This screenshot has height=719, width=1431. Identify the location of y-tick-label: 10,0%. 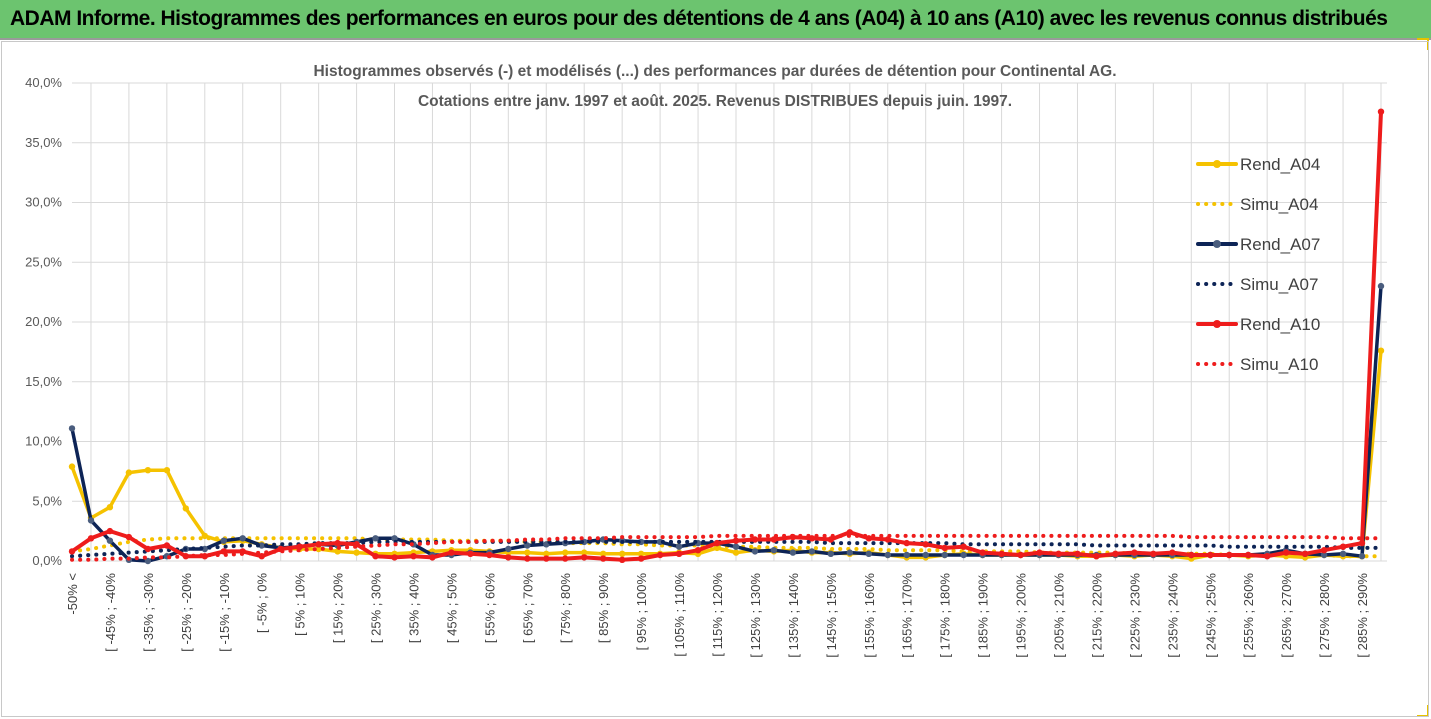
(43, 441).